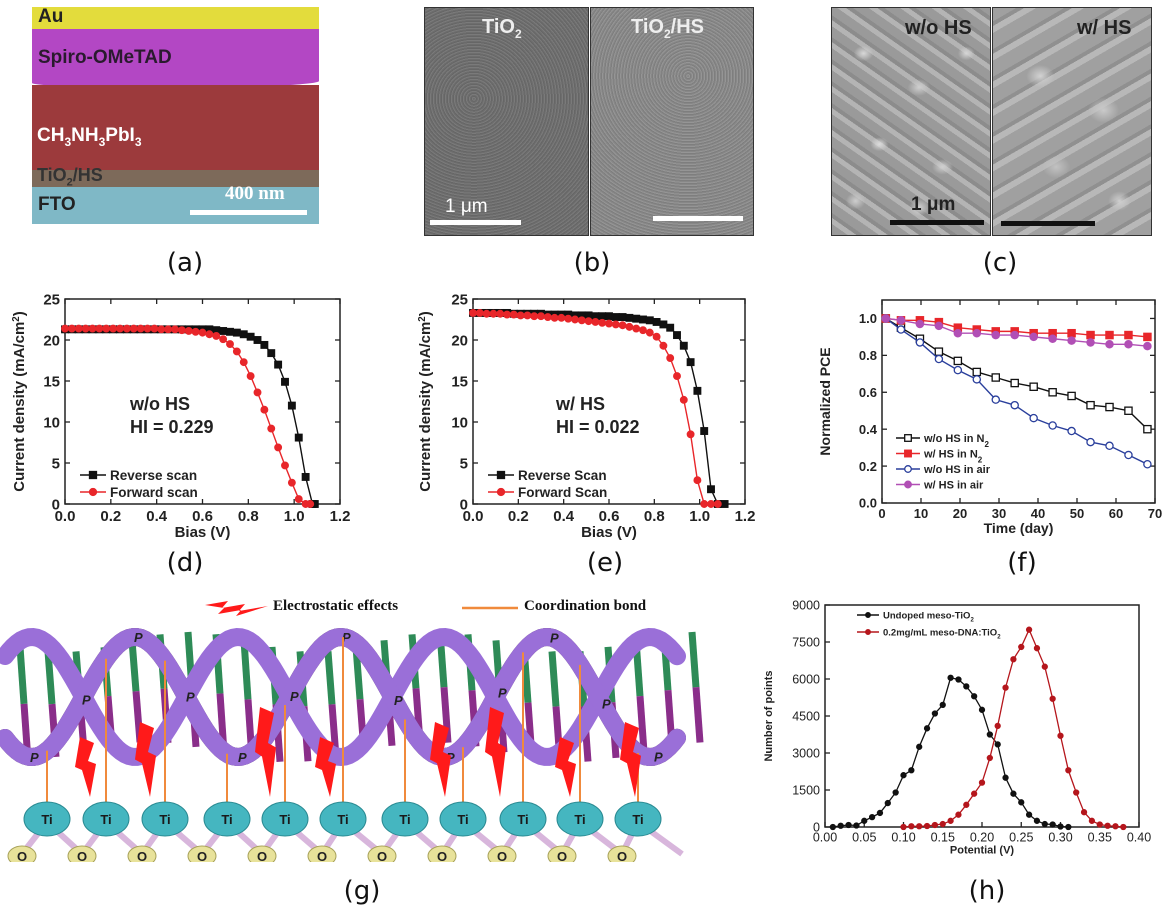  What do you see at coordinates (120, 135) in the screenshot?
I see `label-pbi: PbI` at bounding box center [120, 135].